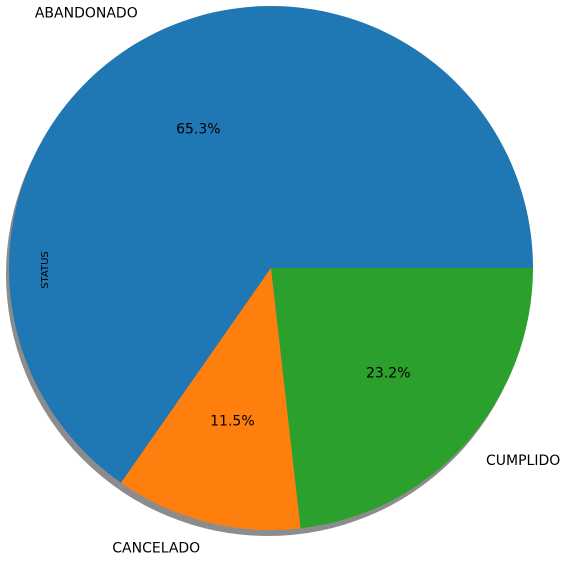 The height and width of the screenshot is (561, 567). I want to click on y-axis-label: STATUS, so click(45, 270).